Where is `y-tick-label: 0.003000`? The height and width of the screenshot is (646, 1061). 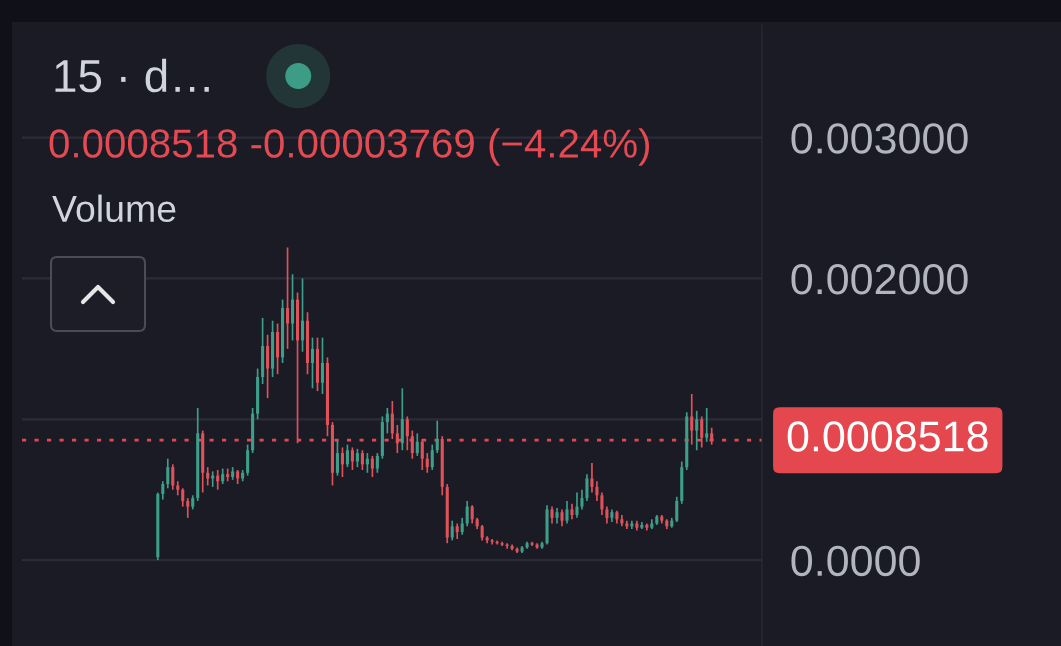 y-tick-label: 0.003000 is located at coordinates (879, 138).